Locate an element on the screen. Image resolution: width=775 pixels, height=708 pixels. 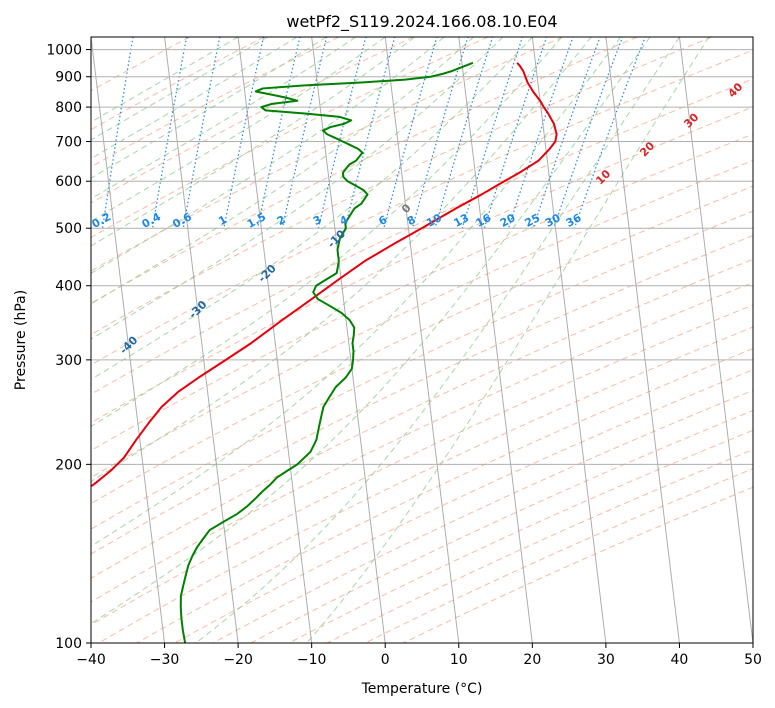
mixing-ratio-label: 16 is located at coordinates (484, 220).